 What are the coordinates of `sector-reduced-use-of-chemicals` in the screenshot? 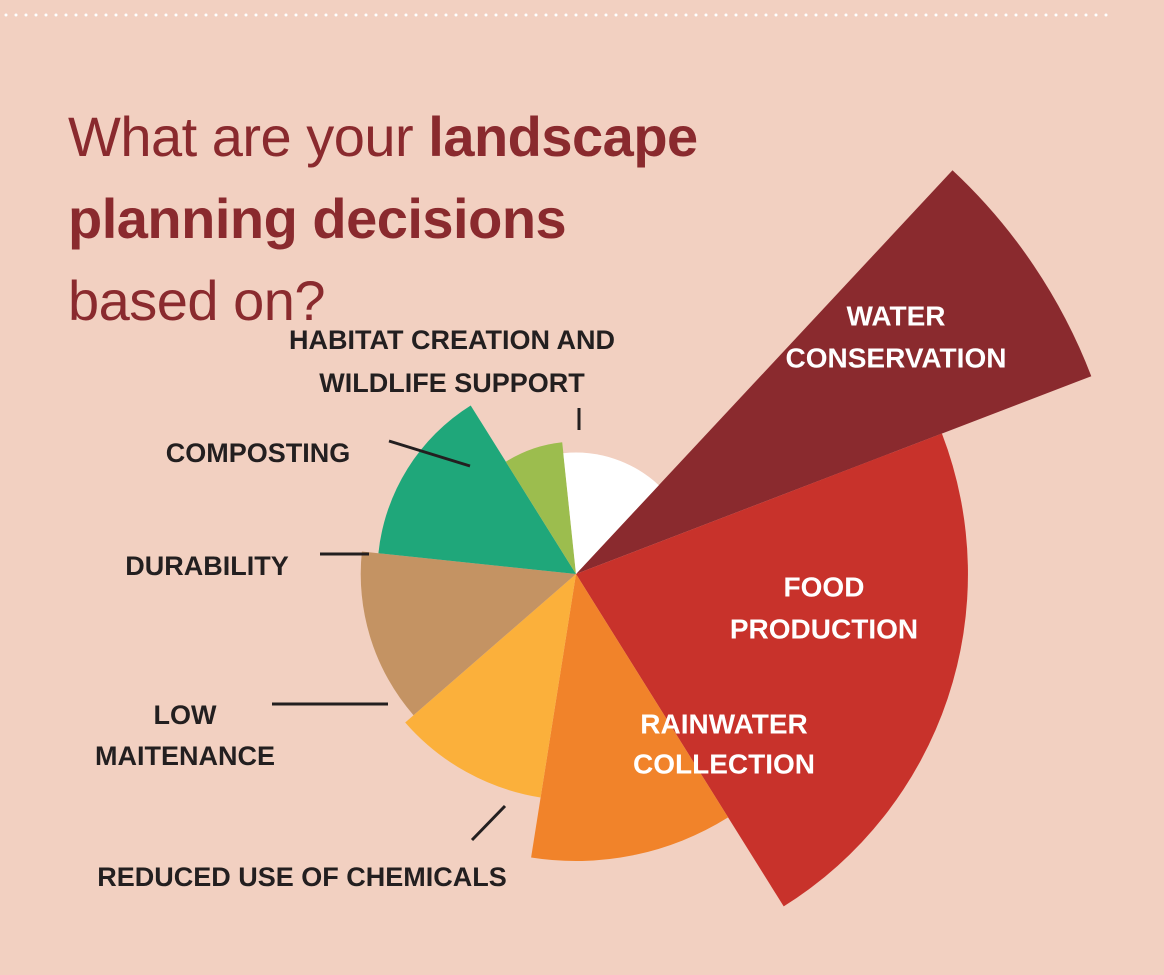 It's located at (490, 686).